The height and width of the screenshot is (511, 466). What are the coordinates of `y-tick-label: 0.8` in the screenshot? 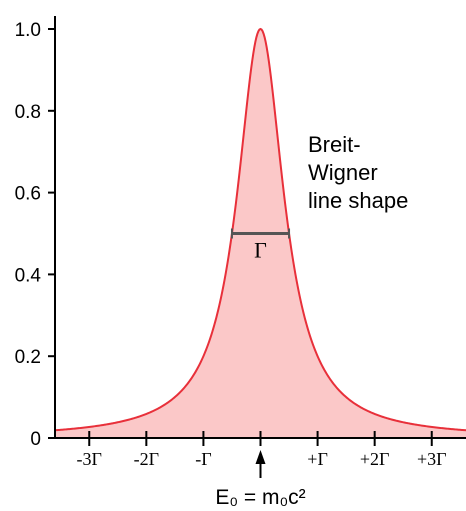 It's located at (28, 112).